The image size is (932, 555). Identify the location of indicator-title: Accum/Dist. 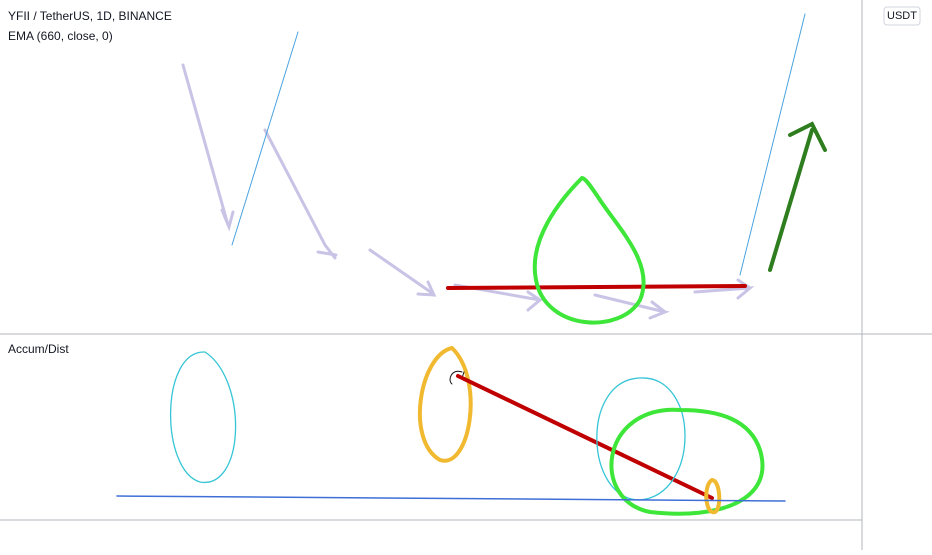
(38, 349).